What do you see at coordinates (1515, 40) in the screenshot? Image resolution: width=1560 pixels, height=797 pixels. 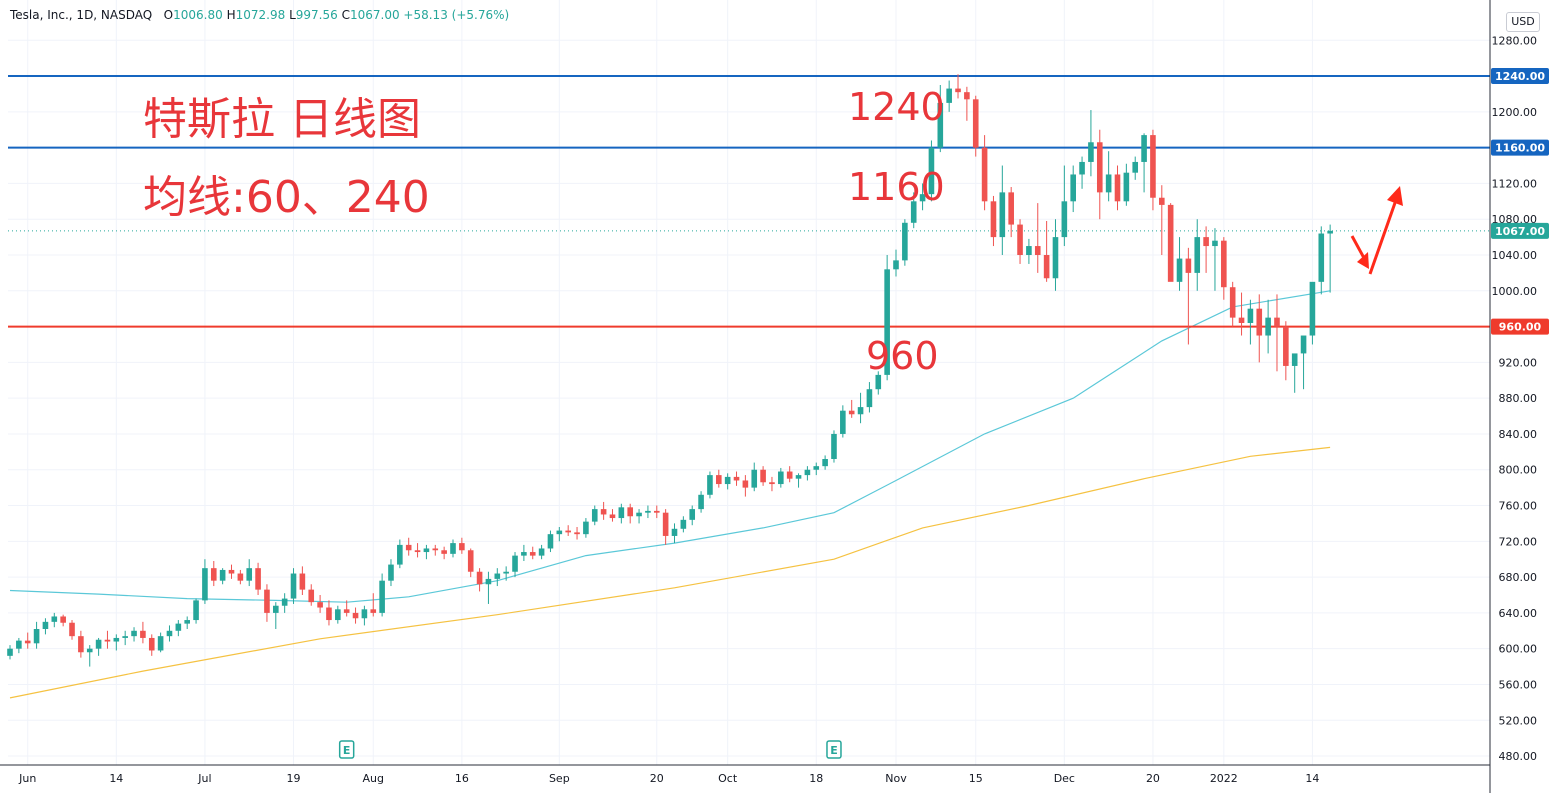 I see `price-tick-label: 1280.00` at bounding box center [1515, 40].